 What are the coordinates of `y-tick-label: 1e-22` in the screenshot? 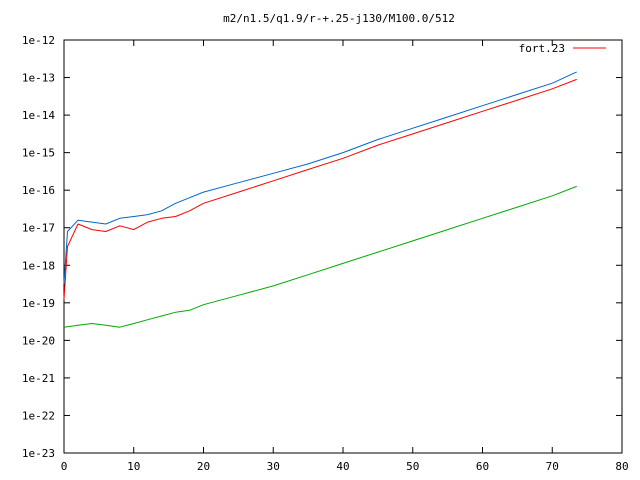 It's located at (38, 415).